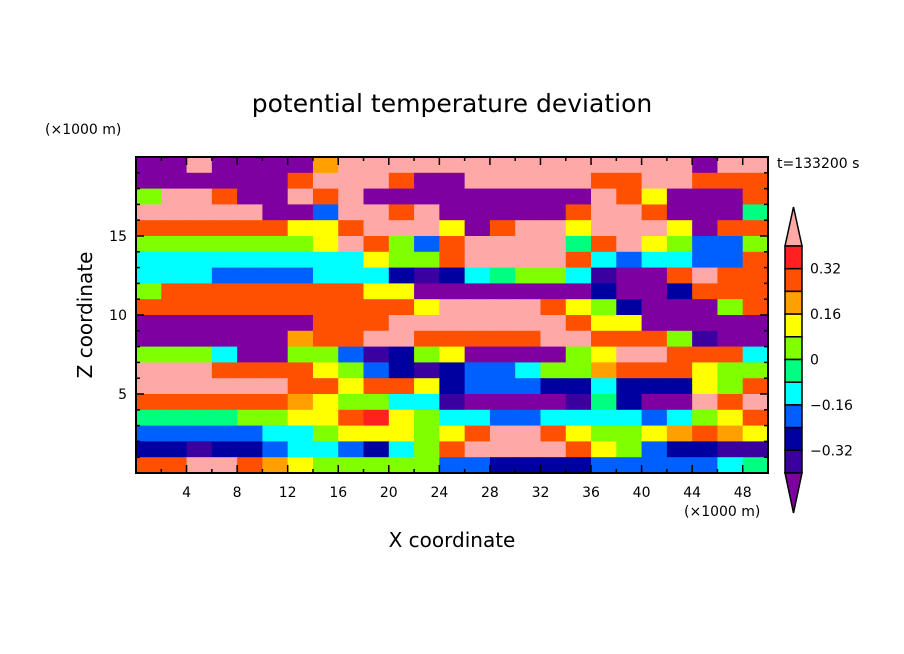 The height and width of the screenshot is (654, 904). What do you see at coordinates (814, 361) in the screenshot?
I see `colorbar-tick-label: 0` at bounding box center [814, 361].